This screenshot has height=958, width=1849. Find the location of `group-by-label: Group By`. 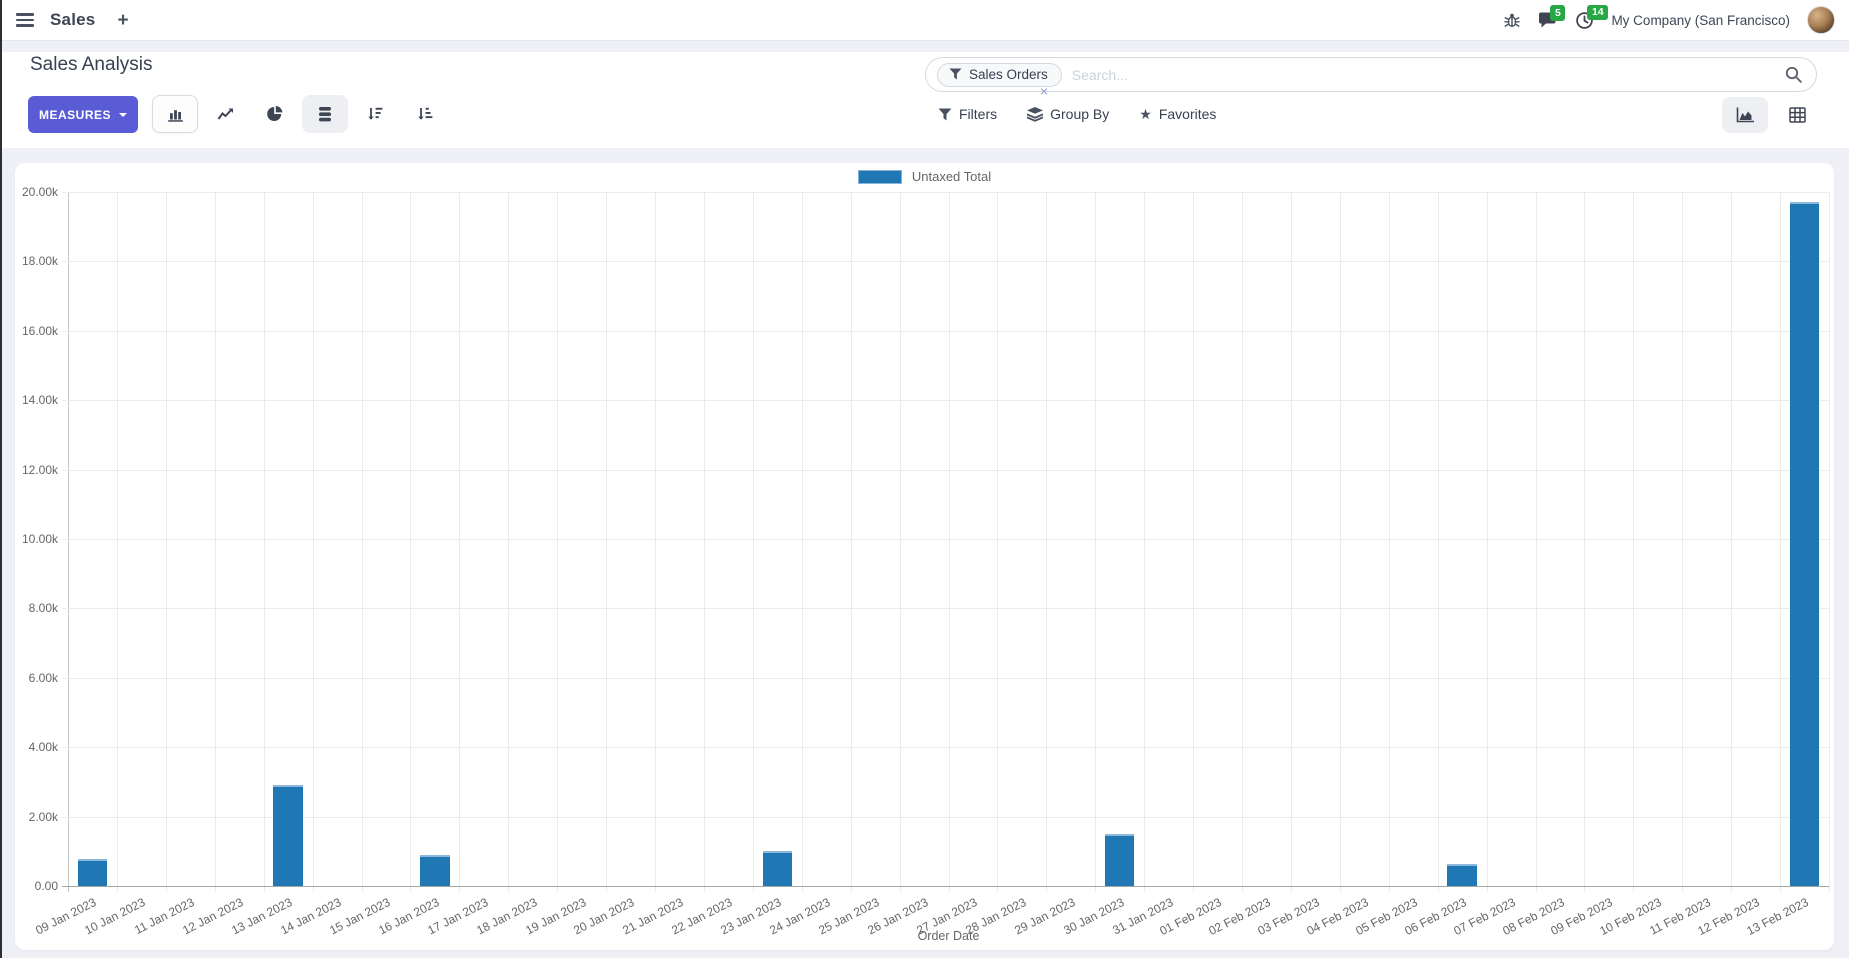

group-by-label: Group By is located at coordinates (1080, 114).